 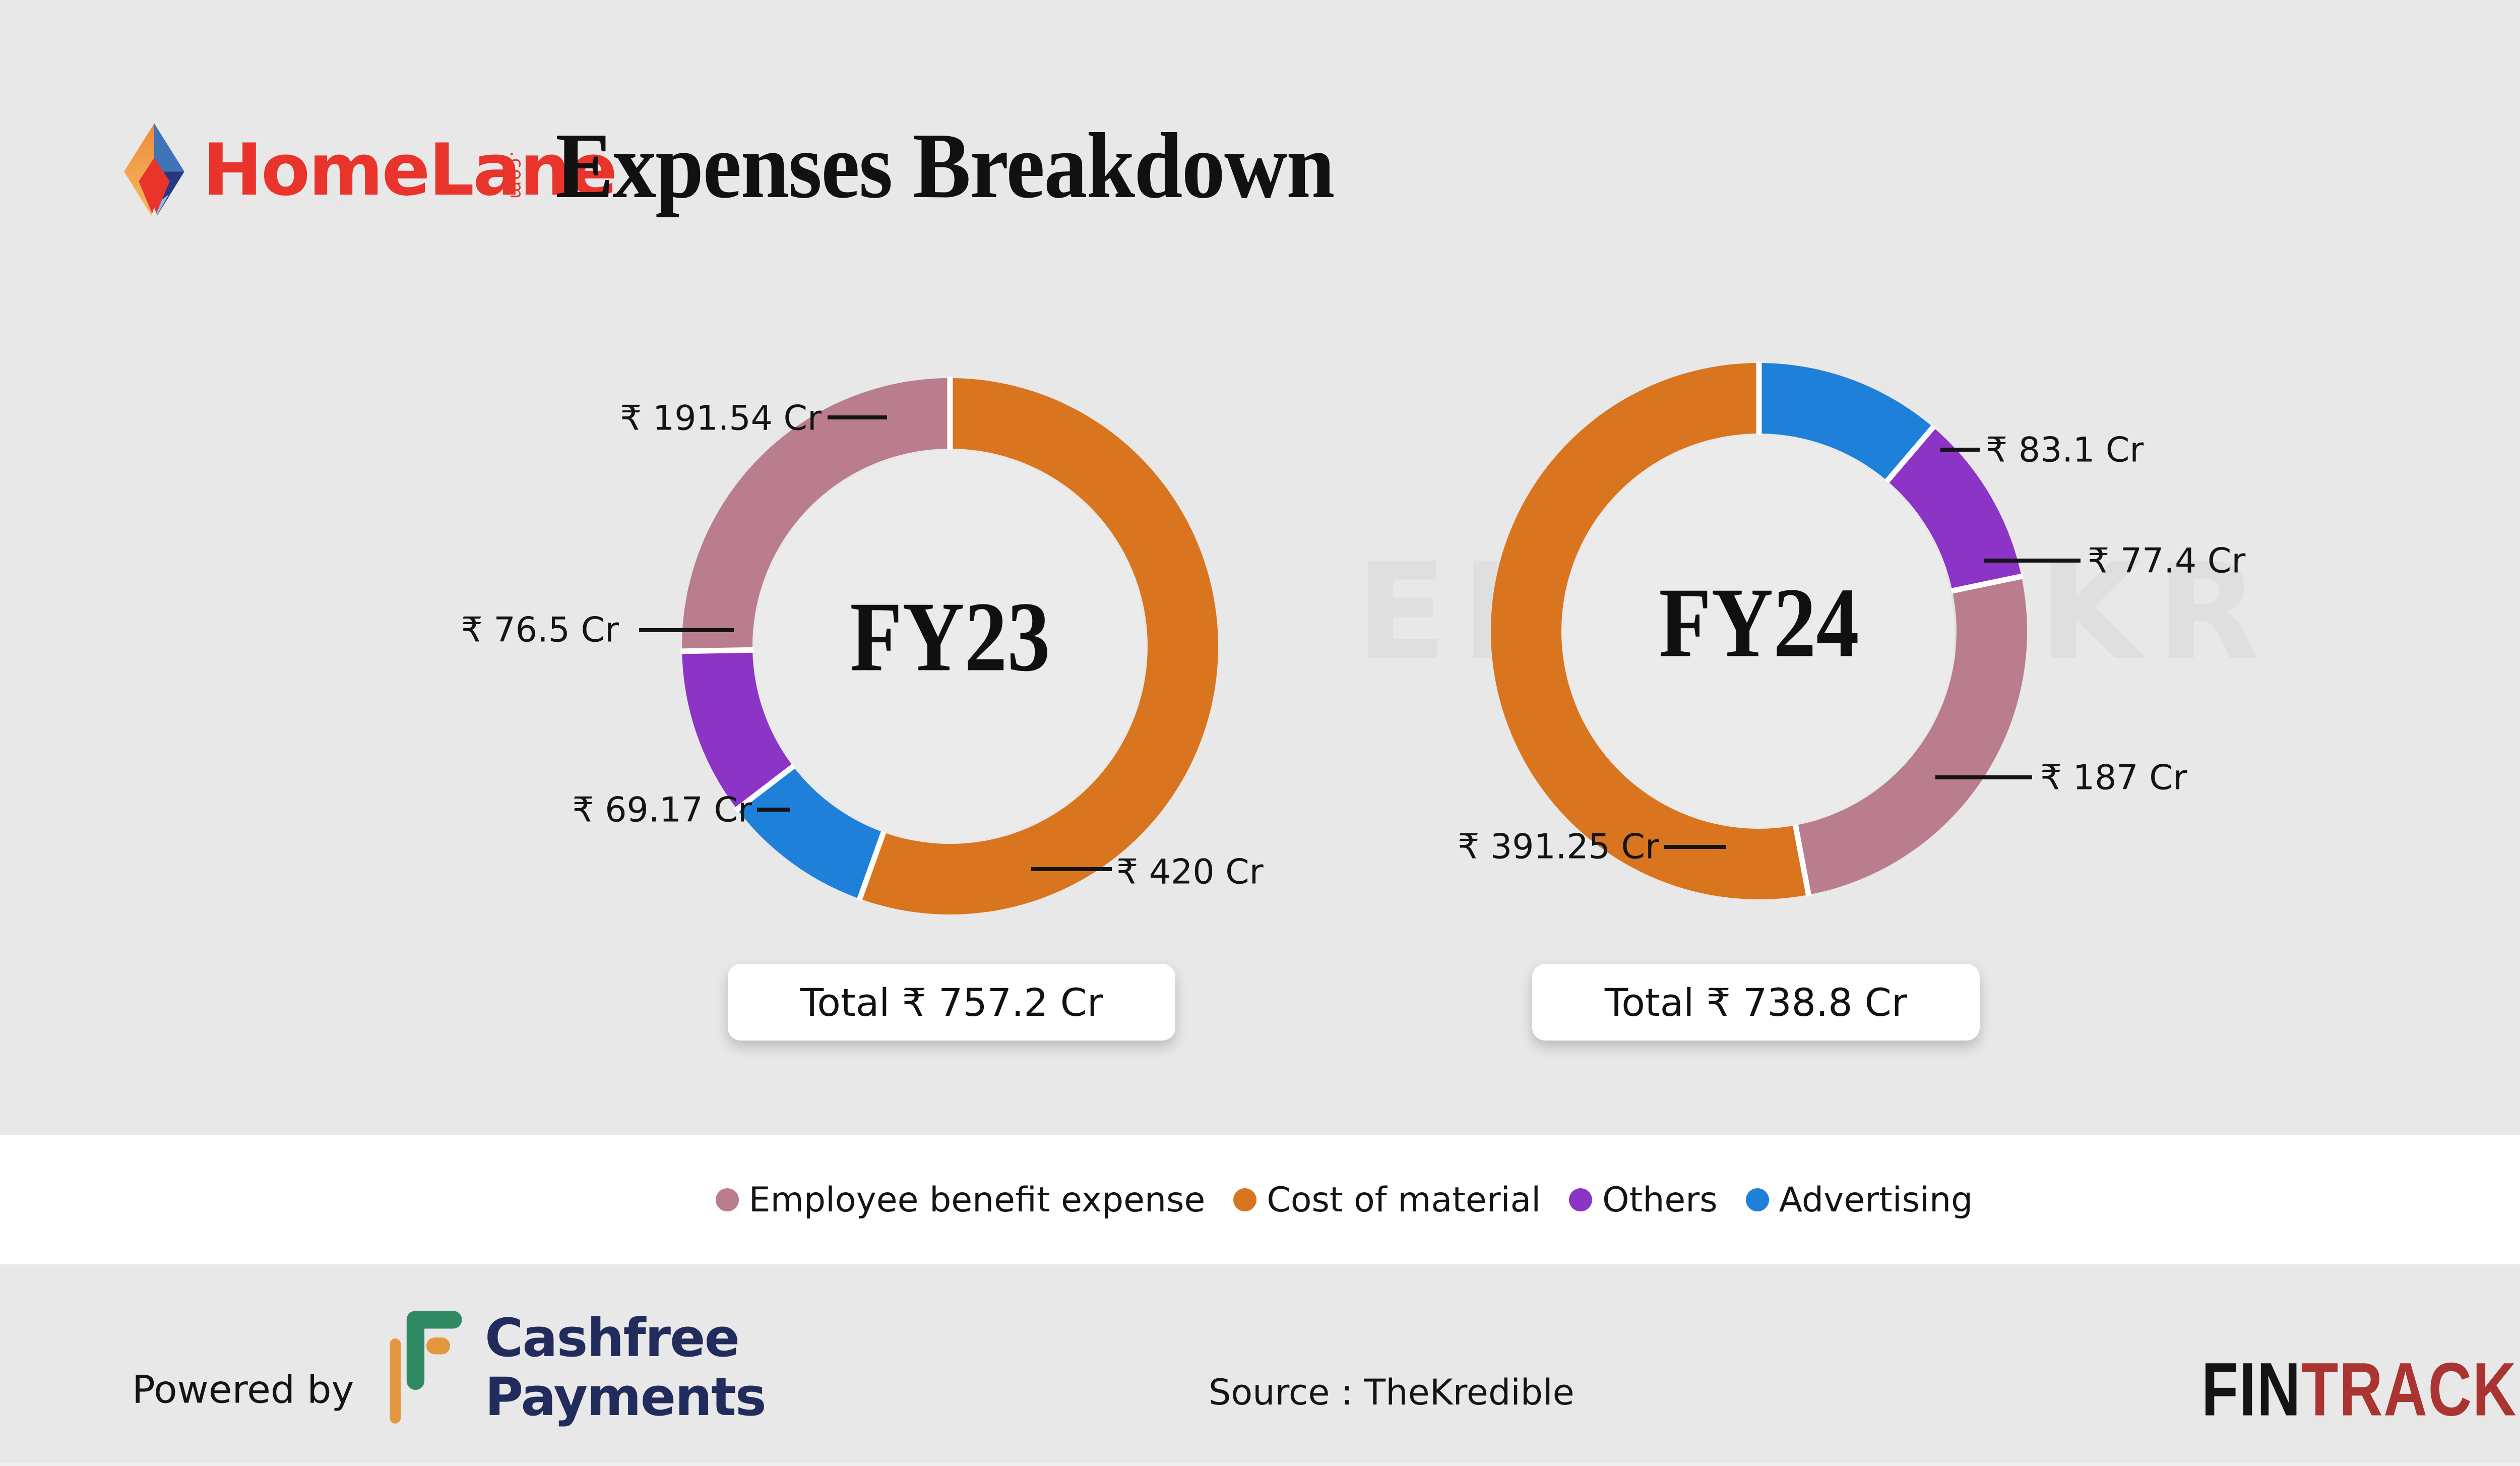 I want to click on legend-item-cost-of-material: Cost of material, so click(x=1387, y=1200).